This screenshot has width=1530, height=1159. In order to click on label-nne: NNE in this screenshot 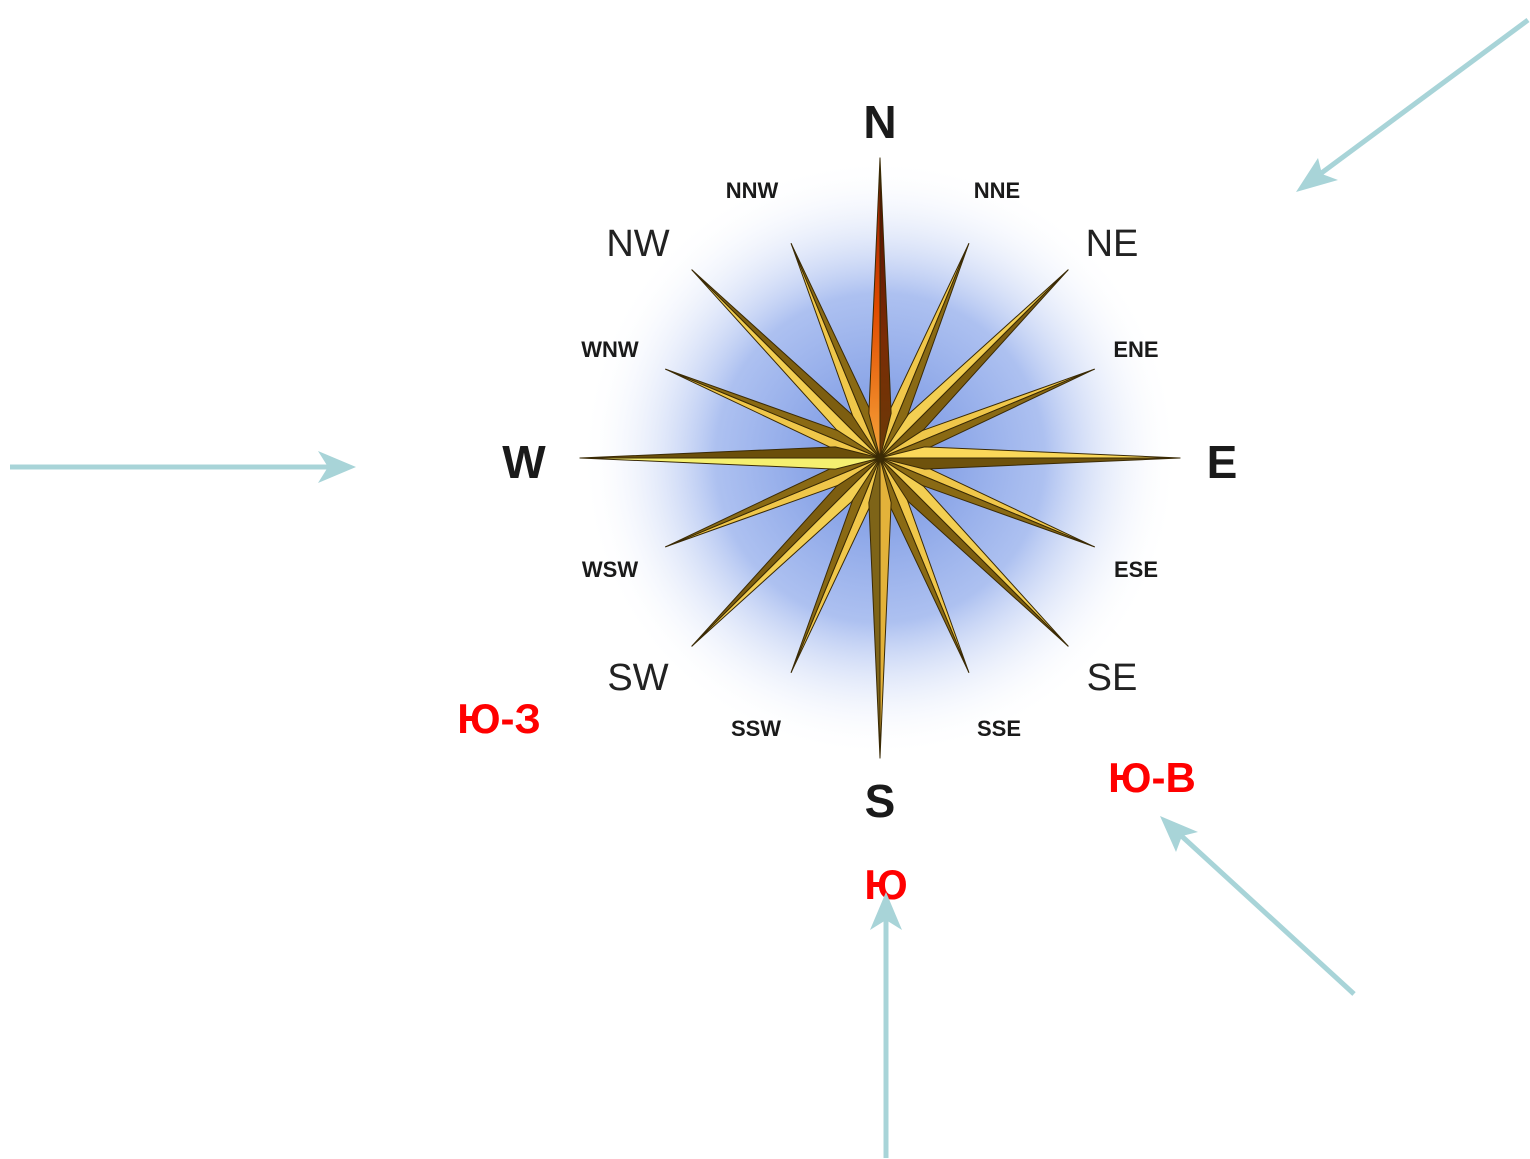, I will do `click(997, 190)`.